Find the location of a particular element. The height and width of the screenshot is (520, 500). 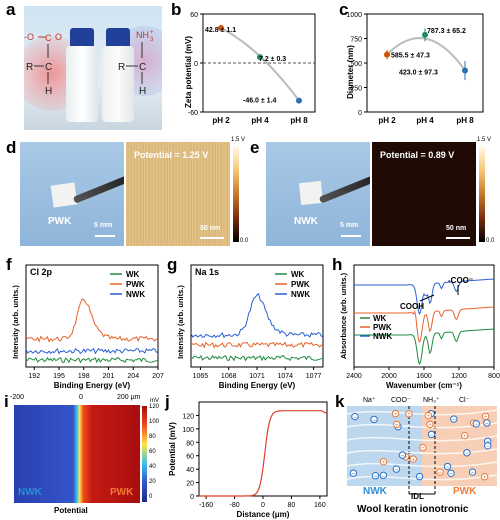

xps-xtick-label: 192 is located at coordinates (34, 376).